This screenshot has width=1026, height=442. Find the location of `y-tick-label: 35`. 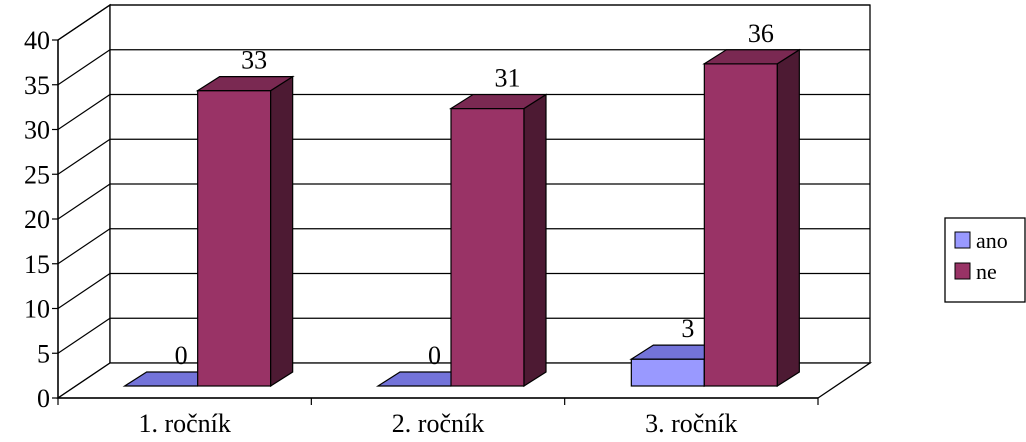

y-tick-label: 35 is located at coordinates (37, 85).